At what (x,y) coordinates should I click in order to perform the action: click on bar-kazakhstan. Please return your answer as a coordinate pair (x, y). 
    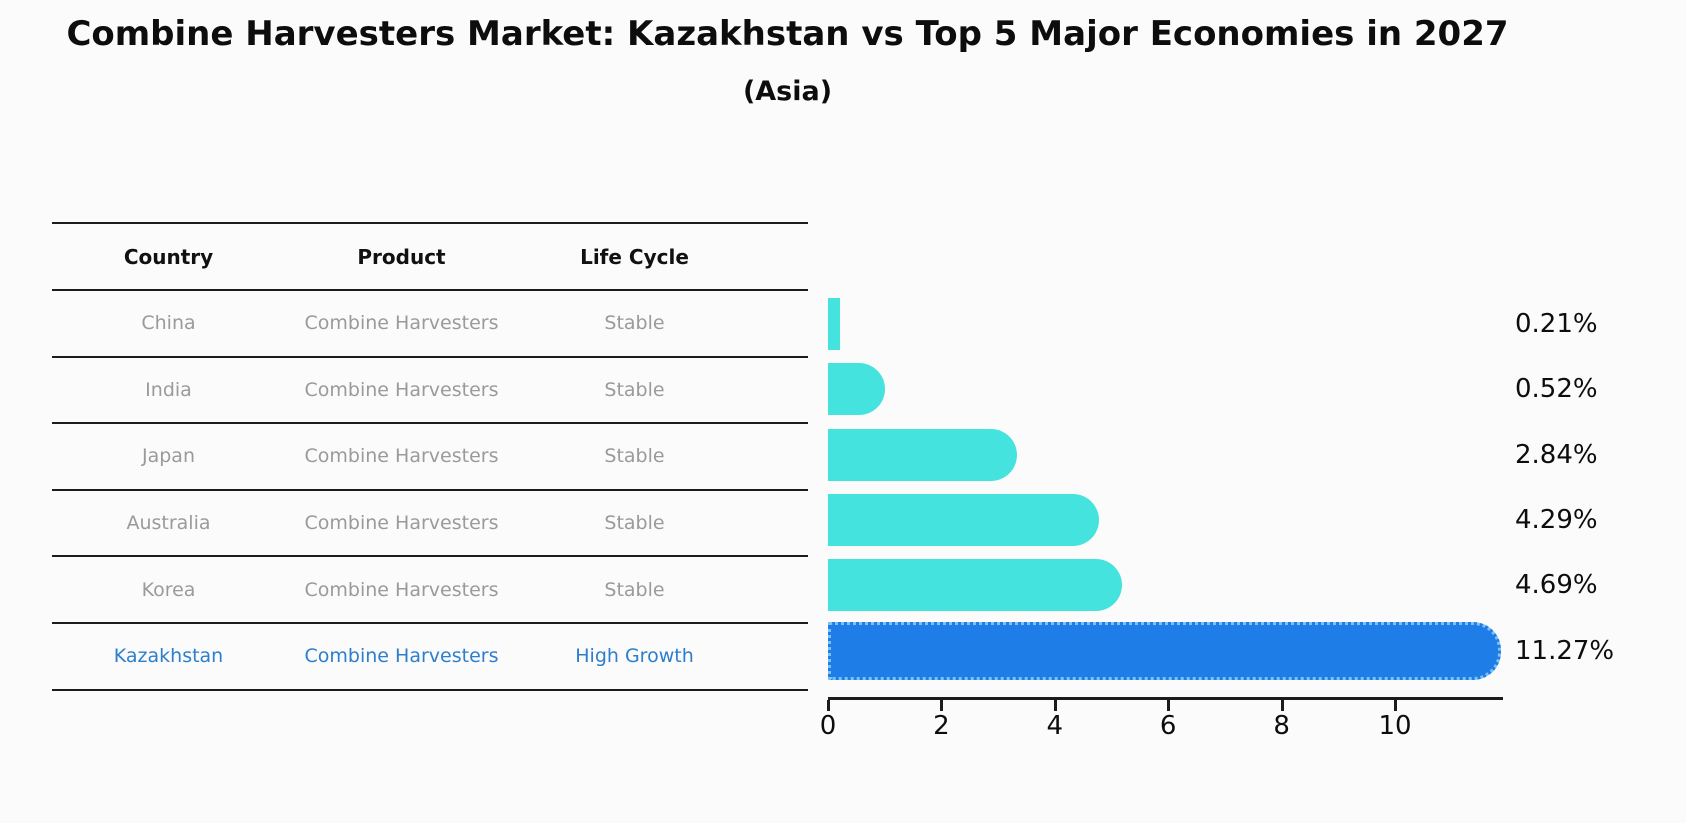
    Looking at the image, I should click on (1164, 650).